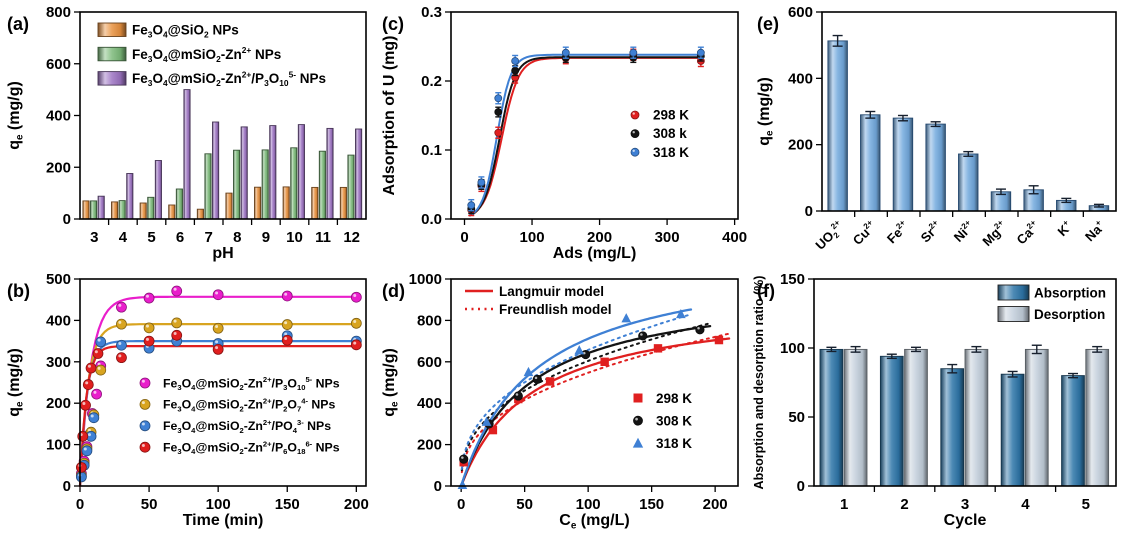 Image resolution: width=1126 pixels, height=534 pixels. I want to click on svg-text: (c), so click(393, 24).